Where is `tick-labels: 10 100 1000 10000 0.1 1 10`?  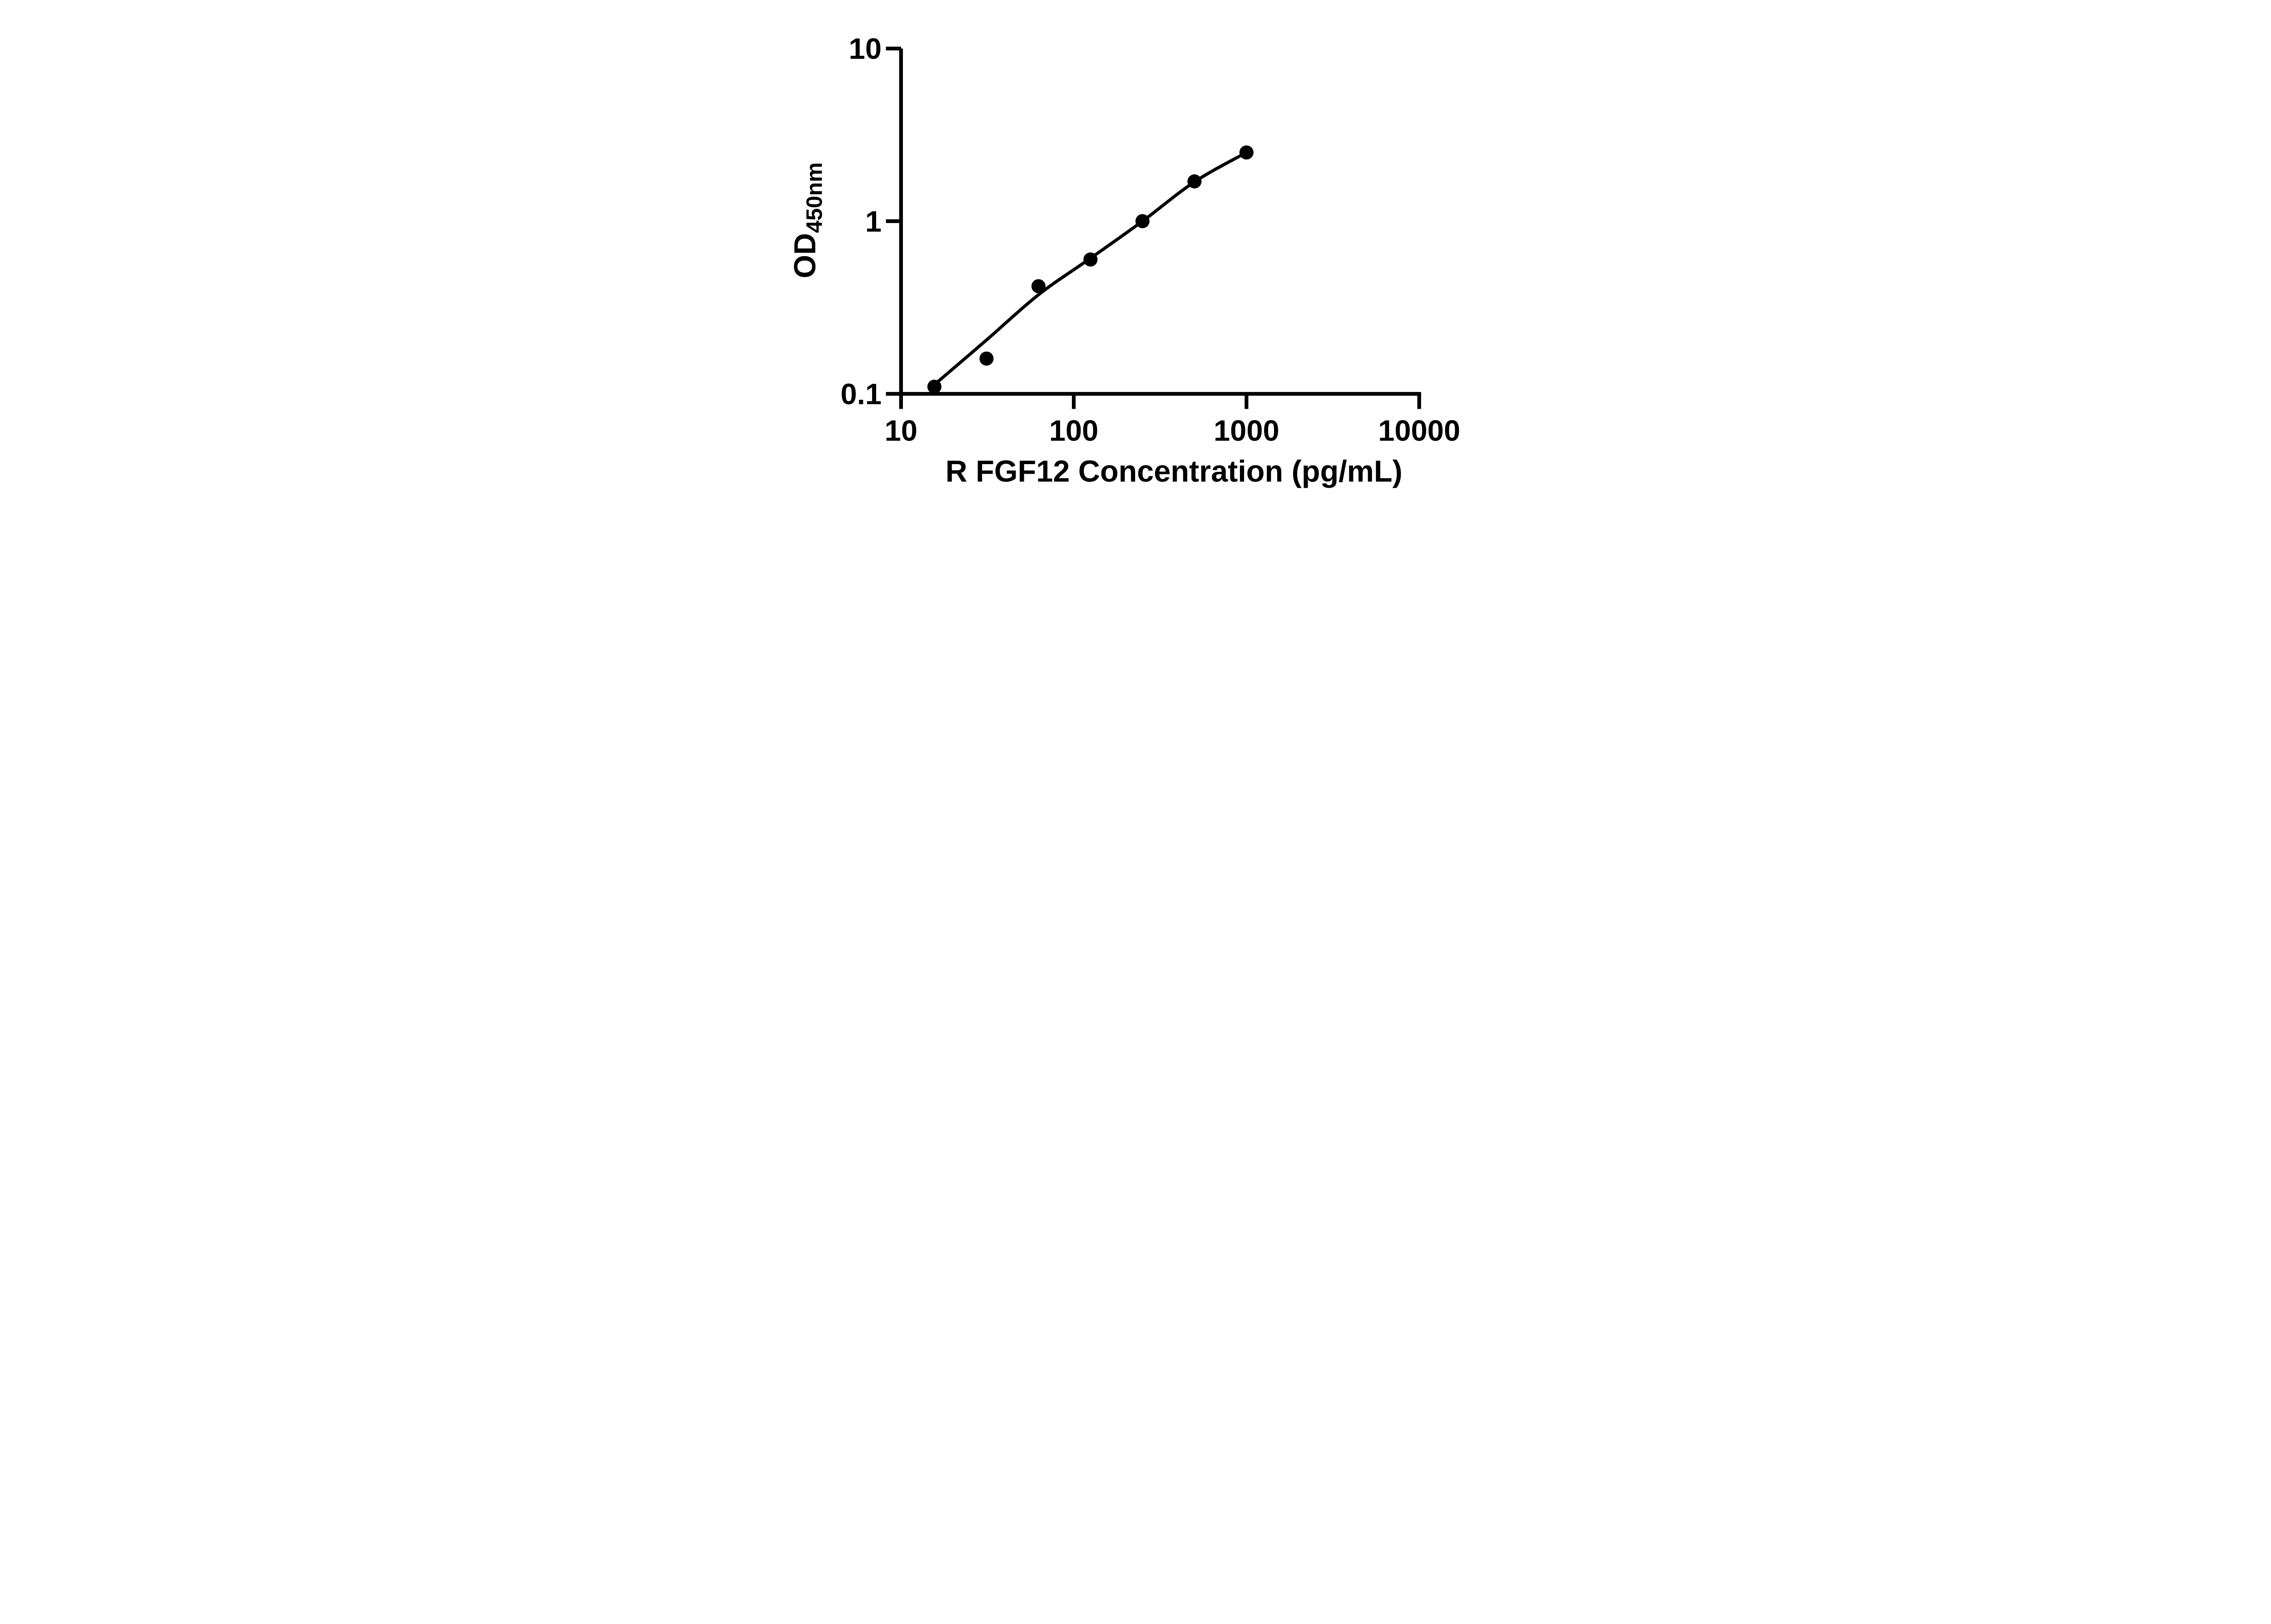 tick-labels: 10 100 1000 10000 0.1 1 10 is located at coordinates (1150, 239).